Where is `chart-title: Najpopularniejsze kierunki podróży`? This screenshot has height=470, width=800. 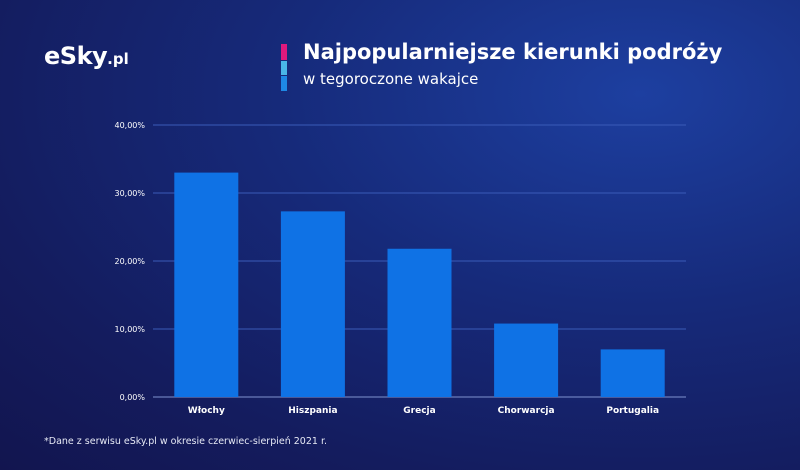
chart-title: Najpopularniejsze kierunki podróży is located at coordinates (513, 52).